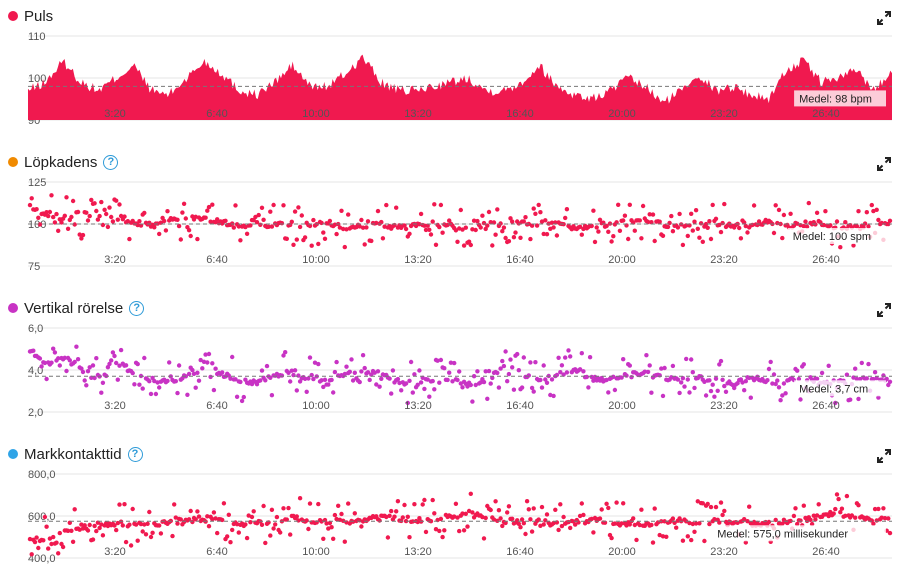  Describe the element at coordinates (460, 87) in the screenshot. I see `area-series` at that location.